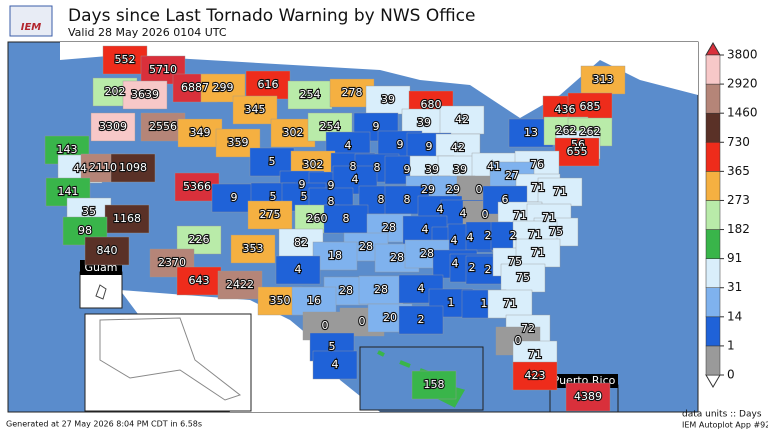  Describe the element at coordinates (731, 215) in the screenshot. I see `colorbar: 0 1 14 31 91 182 273 365 730 1460 2920 3800` at that location.